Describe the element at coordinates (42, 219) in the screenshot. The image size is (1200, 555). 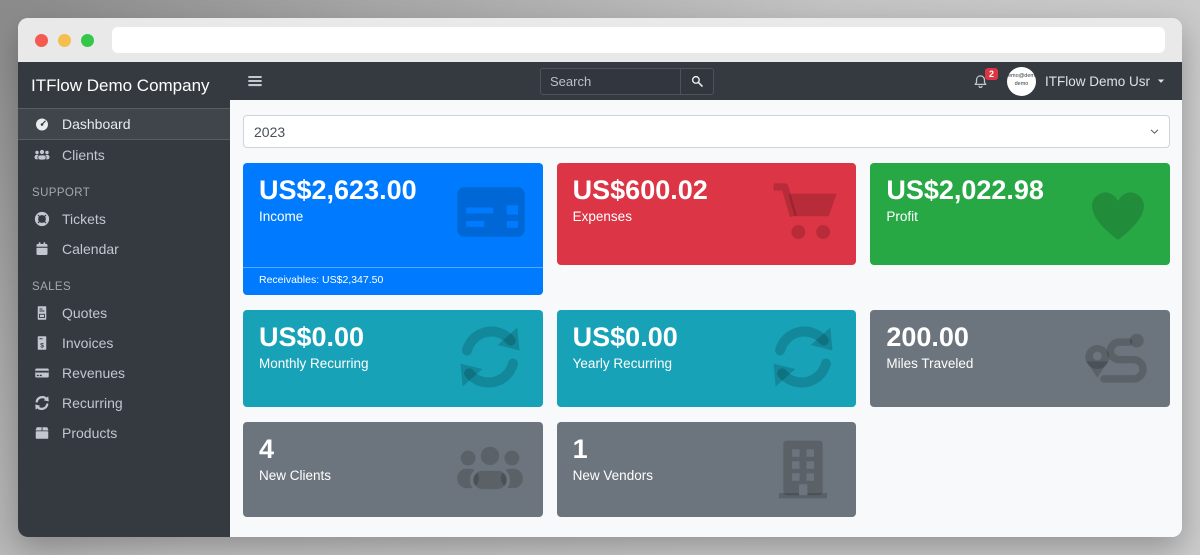
I see `life-ring-icon` at that location.